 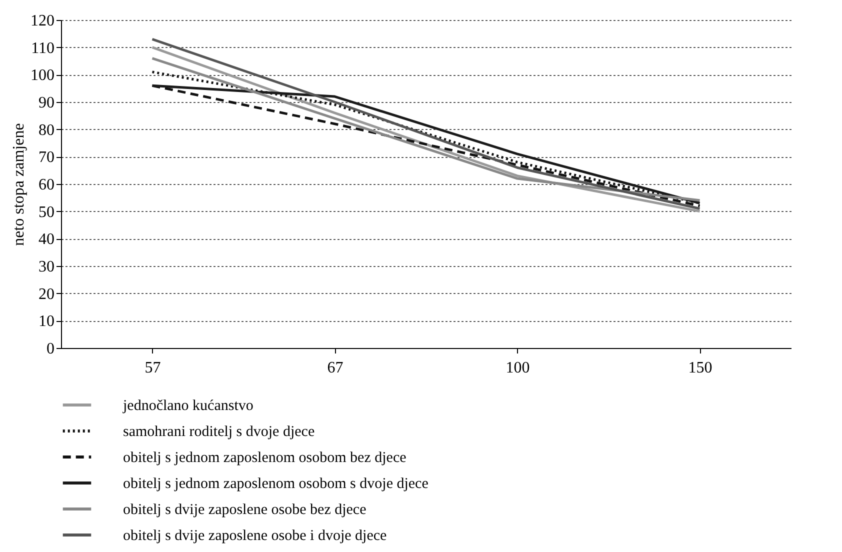 What do you see at coordinates (188, 406) in the screenshot?
I see `legend-label: jednočlano kućanstvo` at bounding box center [188, 406].